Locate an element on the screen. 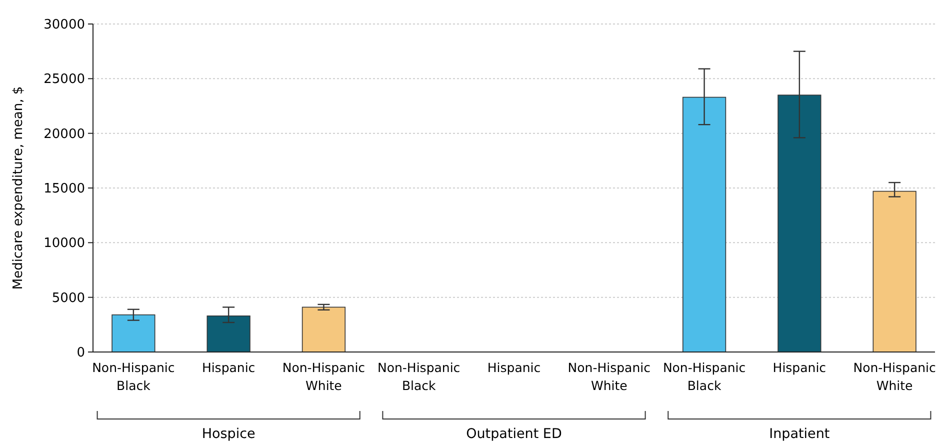 The image size is (940, 443). y-tick-label: 25000 is located at coordinates (64, 80).